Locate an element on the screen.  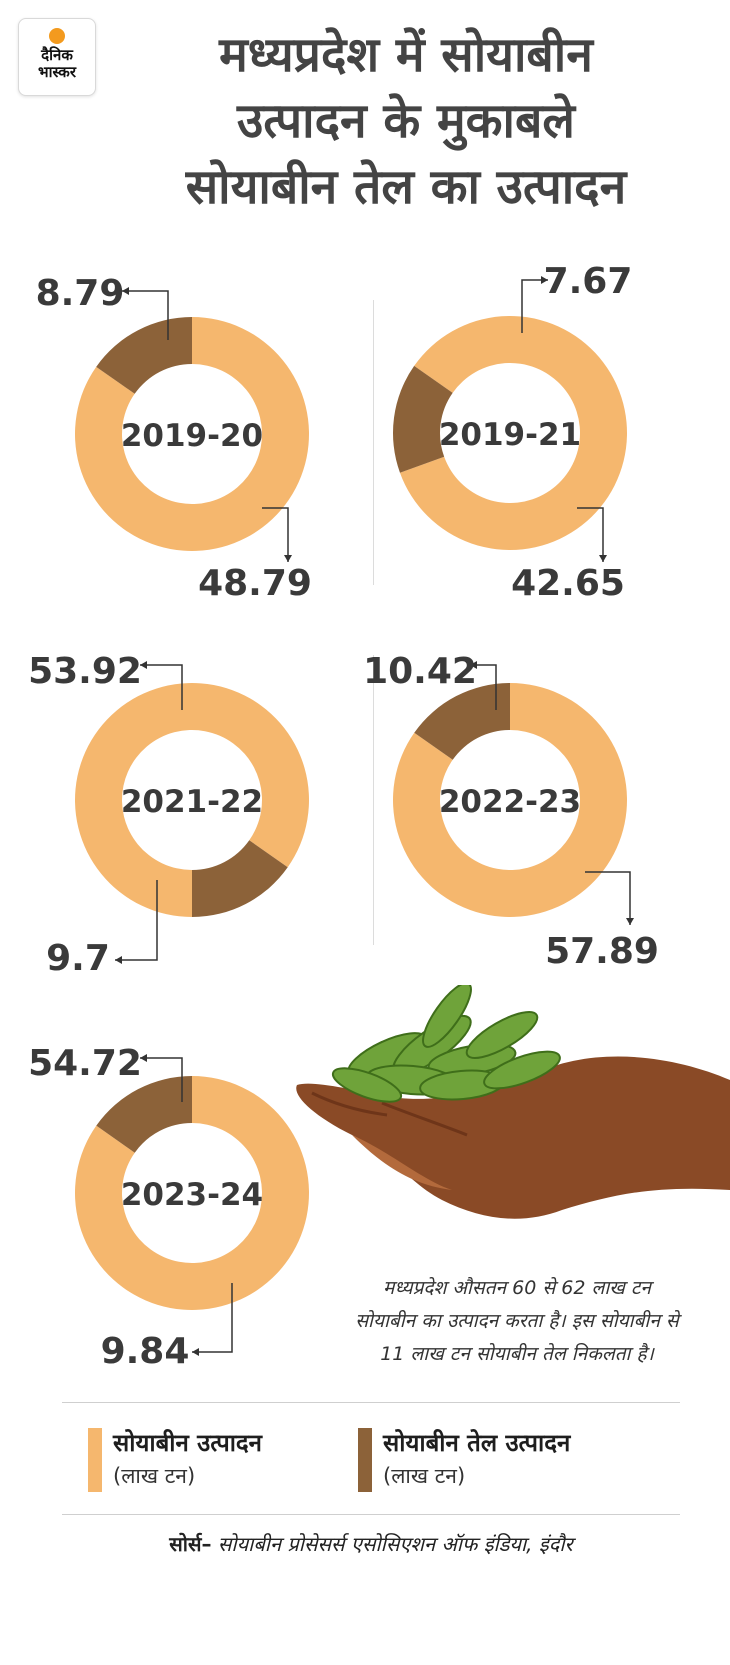
logo-line1: दैनिक is located at coordinates (57, 55).